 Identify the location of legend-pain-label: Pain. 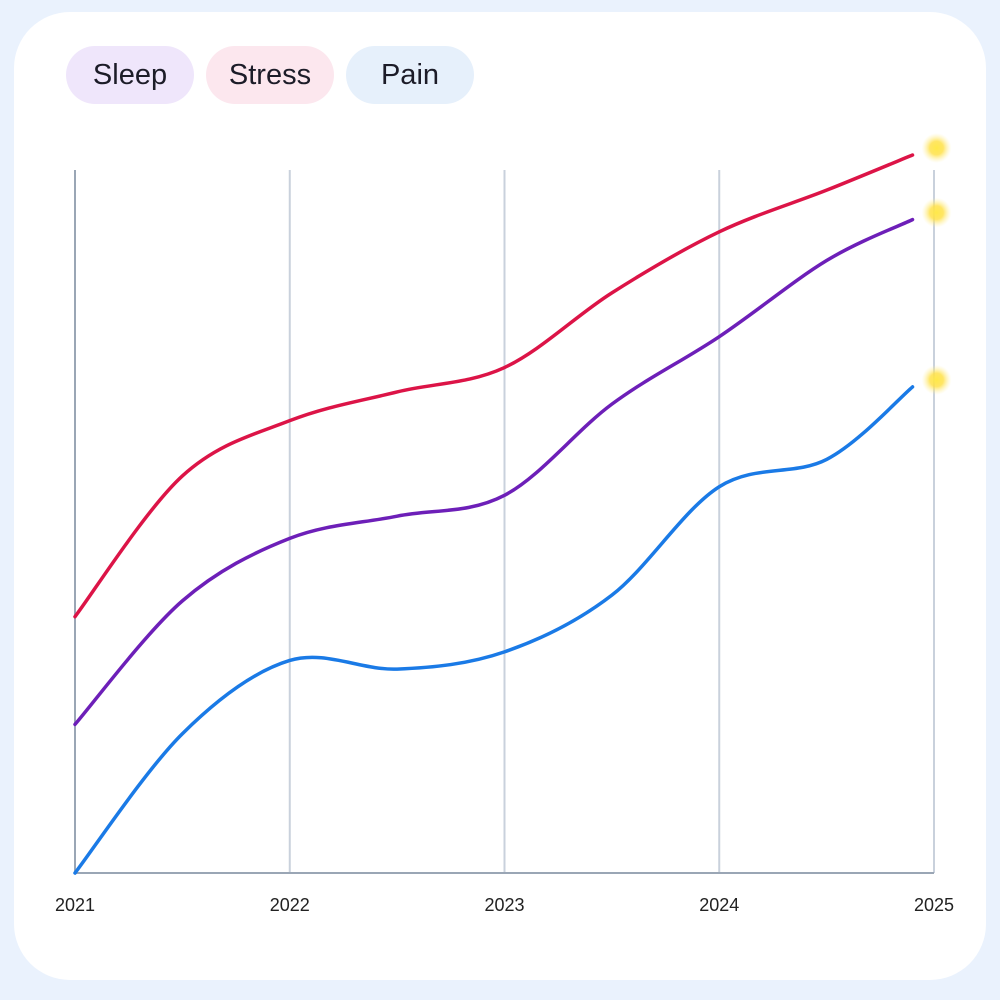
(410, 74).